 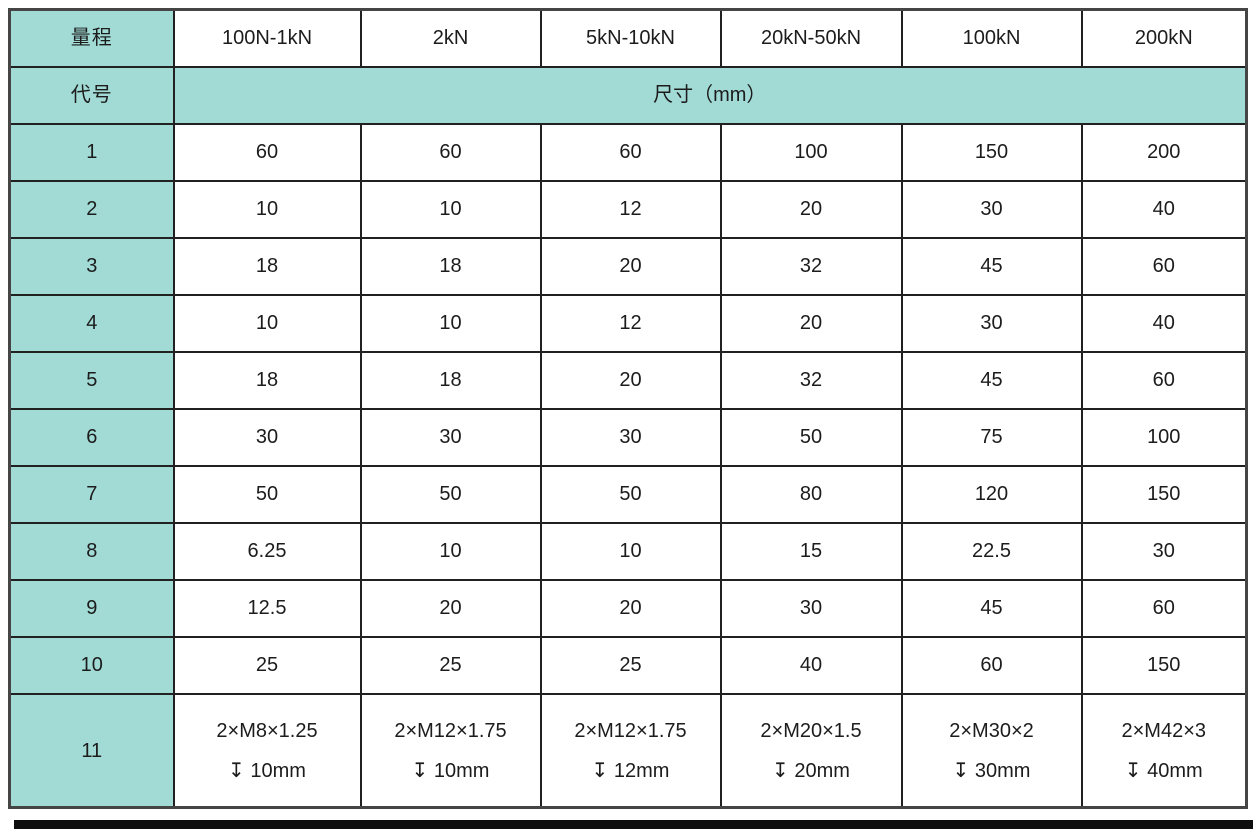 I want to click on bottom-divider-rule, so click(x=633, y=824).